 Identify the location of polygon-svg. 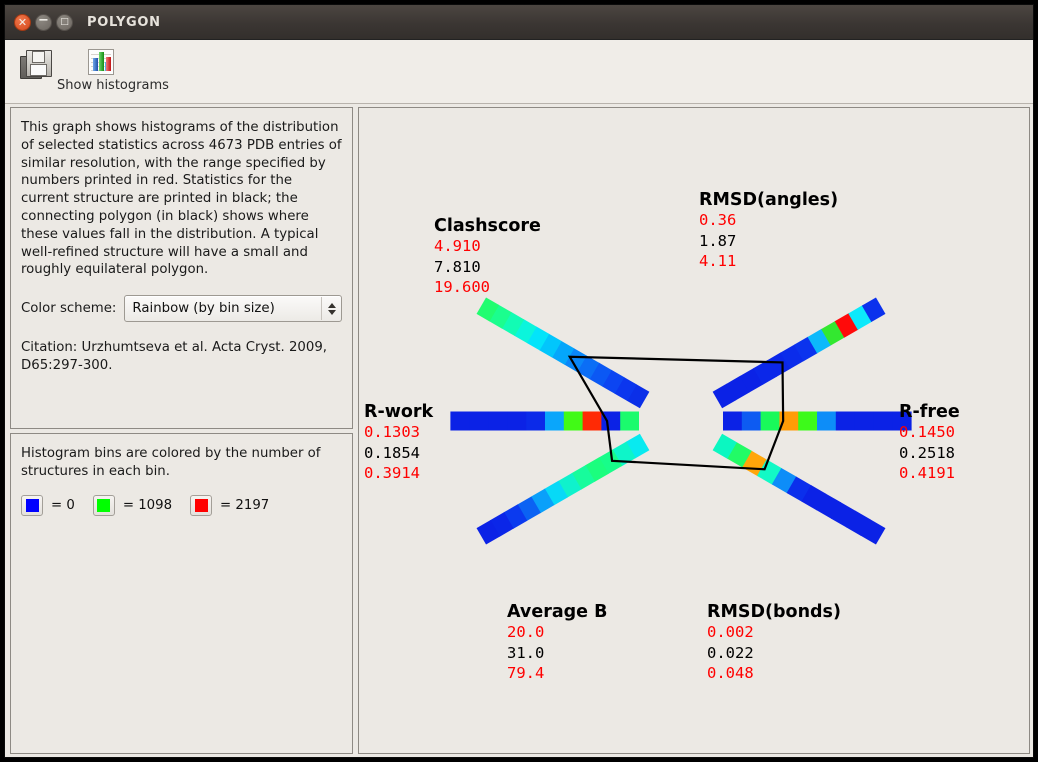
(681, 421).